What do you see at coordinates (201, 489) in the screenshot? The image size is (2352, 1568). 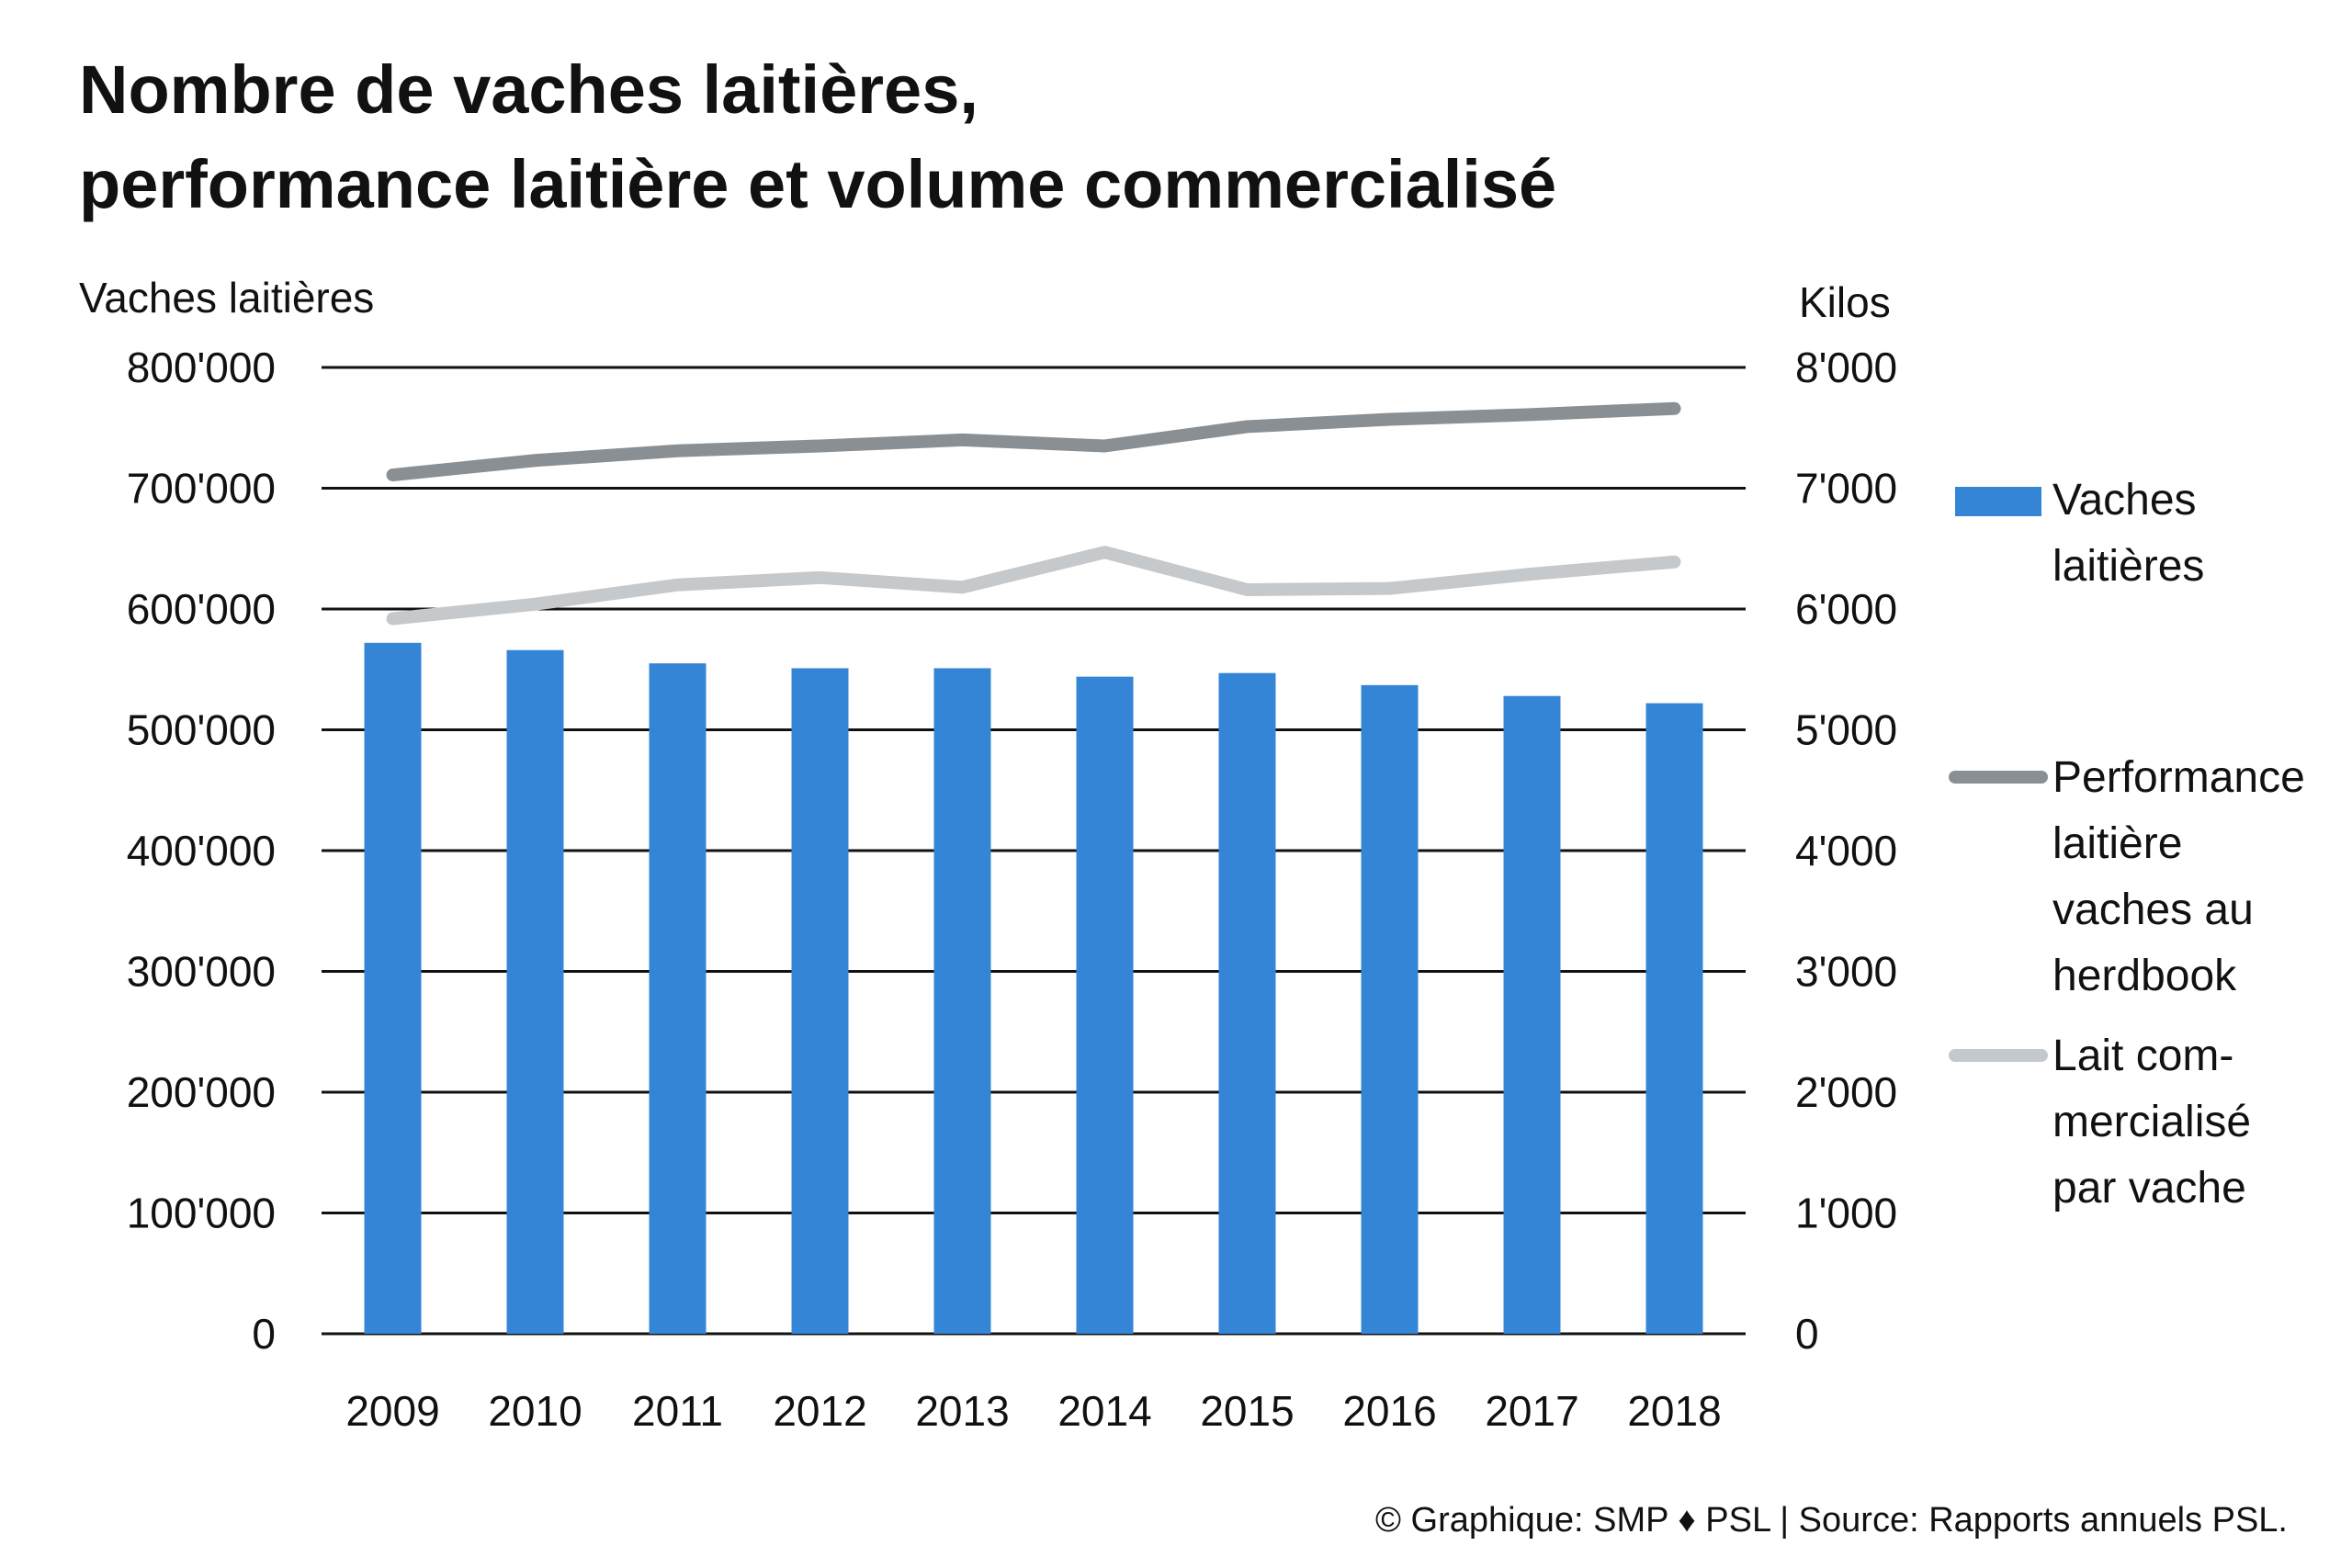 I see `left-tick-label: 700'000` at bounding box center [201, 489].